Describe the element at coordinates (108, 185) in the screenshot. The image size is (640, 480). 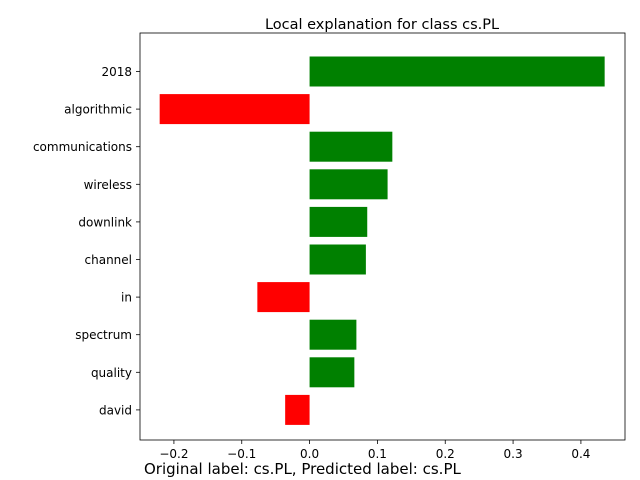
I see `y-tick-label-wireless: wireless` at that location.